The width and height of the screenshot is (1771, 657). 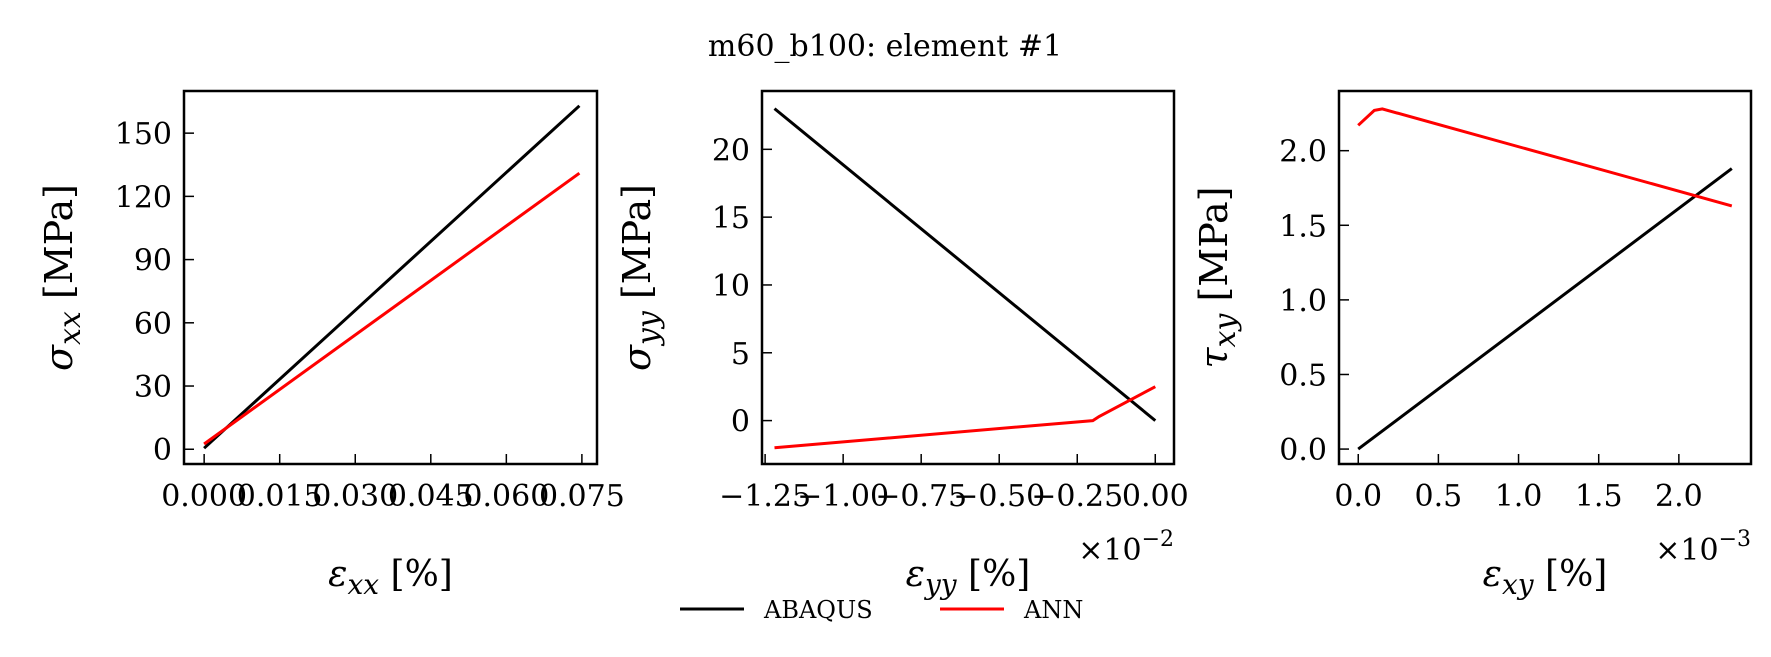 What do you see at coordinates (1303, 301) in the screenshot?
I see `y-tick-label: 1.0` at bounding box center [1303, 301].